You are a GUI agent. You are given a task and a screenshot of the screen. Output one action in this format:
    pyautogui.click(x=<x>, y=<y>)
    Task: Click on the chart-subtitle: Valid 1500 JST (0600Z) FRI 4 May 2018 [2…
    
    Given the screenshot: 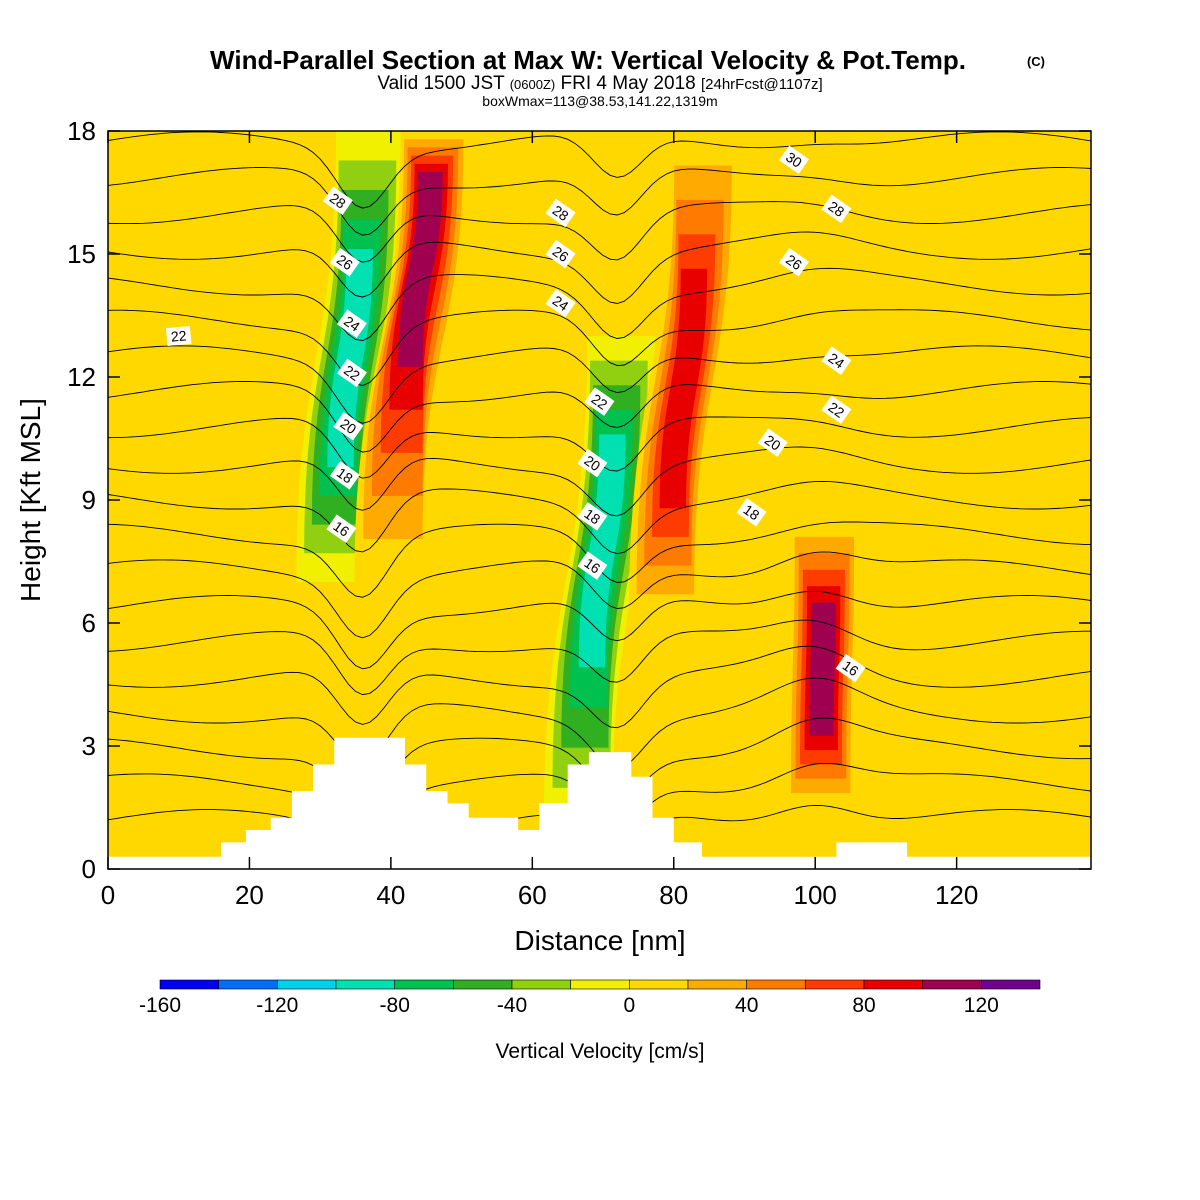 What is the action you would take?
    pyautogui.click(x=599, y=83)
    